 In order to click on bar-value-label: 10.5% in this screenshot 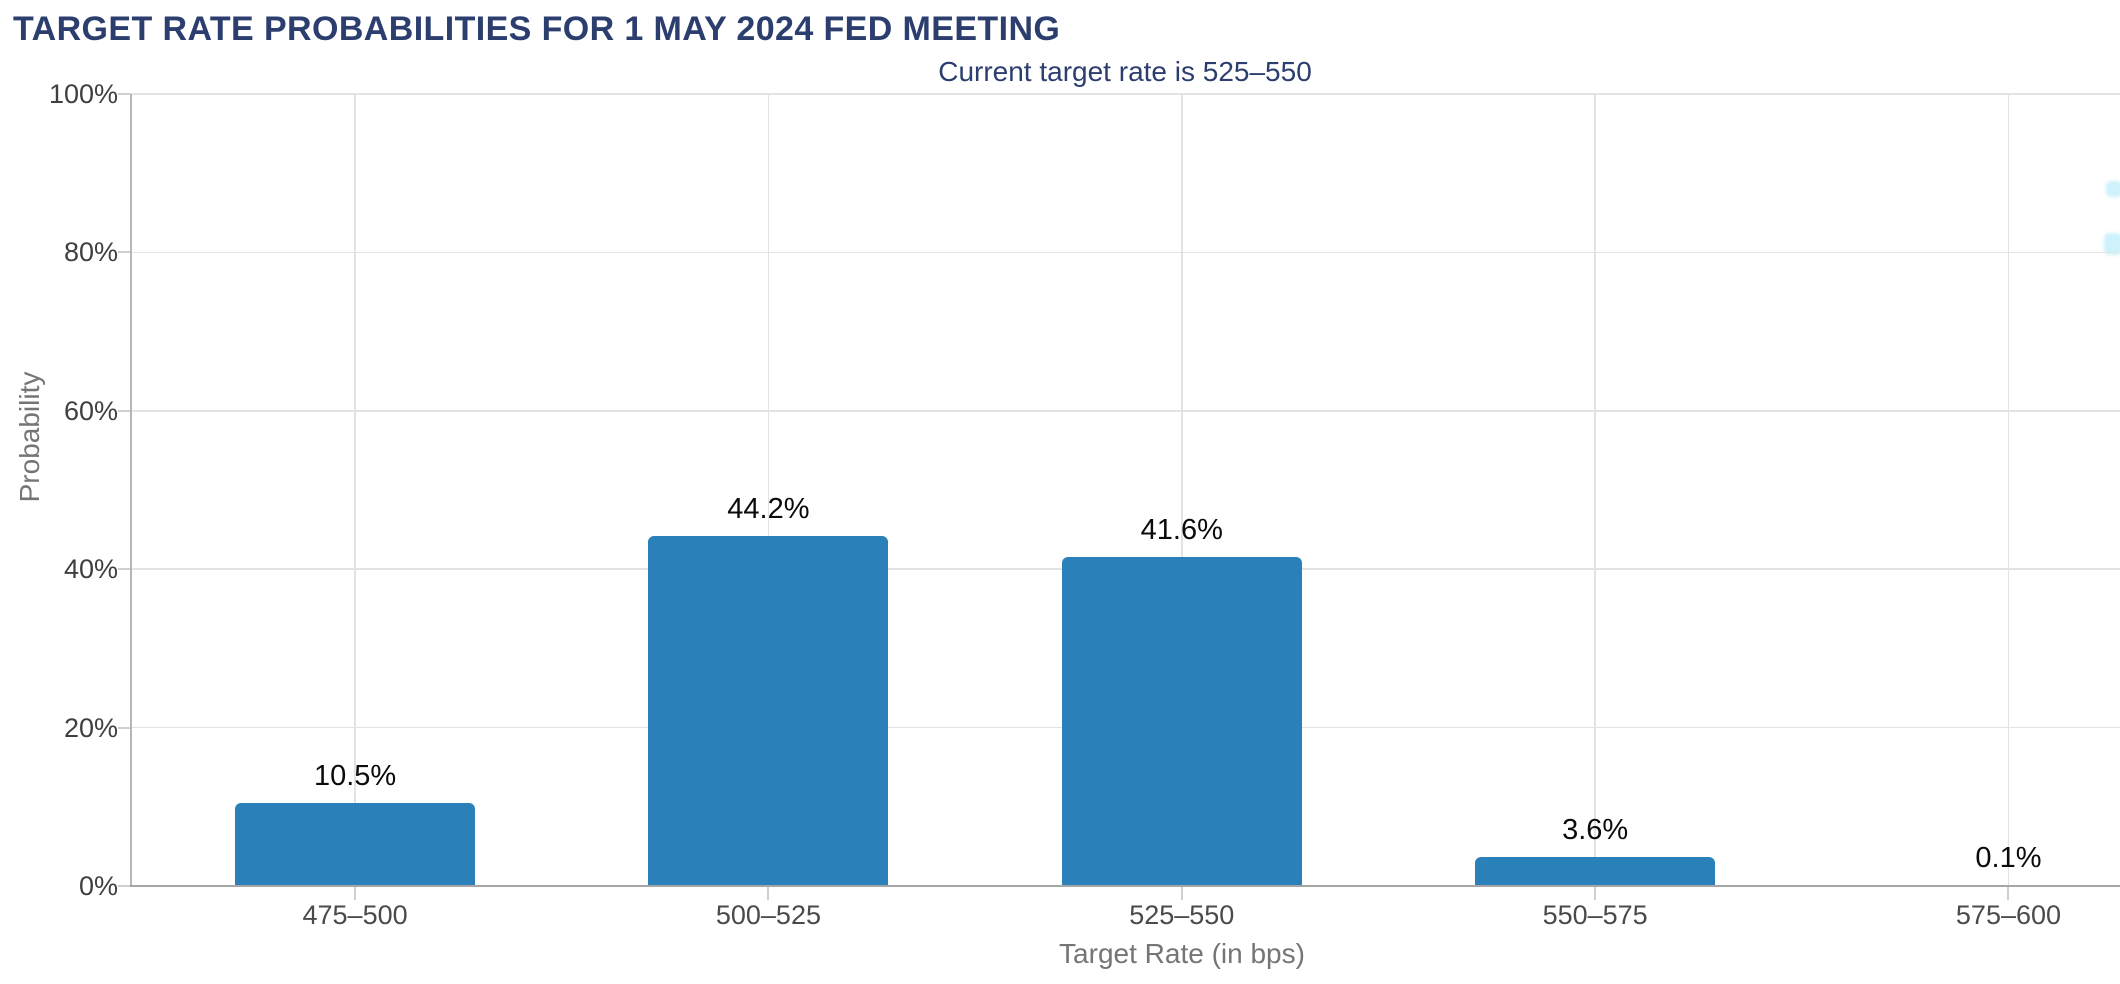, I will do `click(355, 775)`.